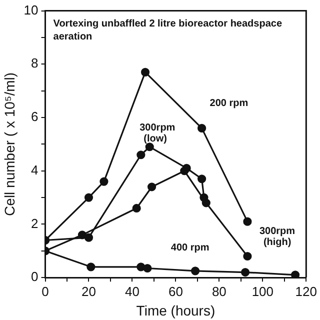 This screenshot has width=320, height=320. What do you see at coordinates (277, 237) in the screenshot?
I see `series-label: 300rpm (high)` at bounding box center [277, 237].